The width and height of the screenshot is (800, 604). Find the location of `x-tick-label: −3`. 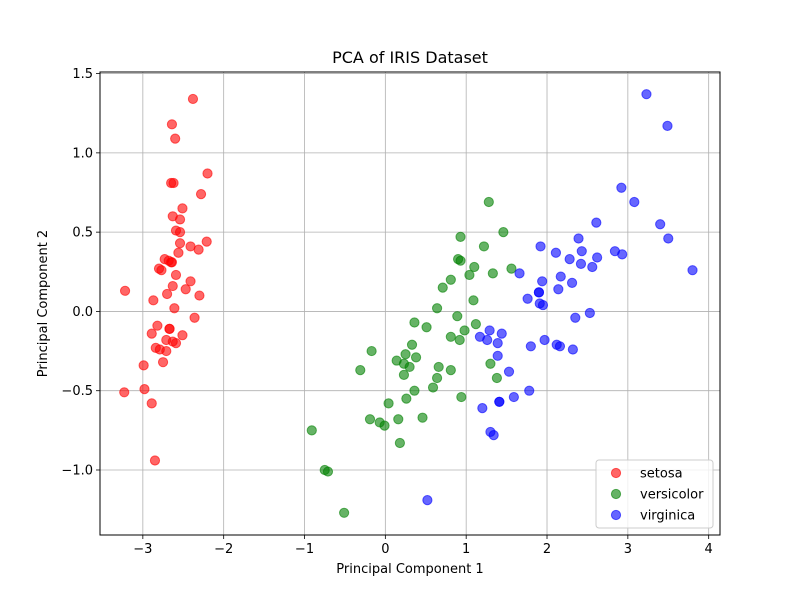

x-tick-label: −3 is located at coordinates (142, 549).